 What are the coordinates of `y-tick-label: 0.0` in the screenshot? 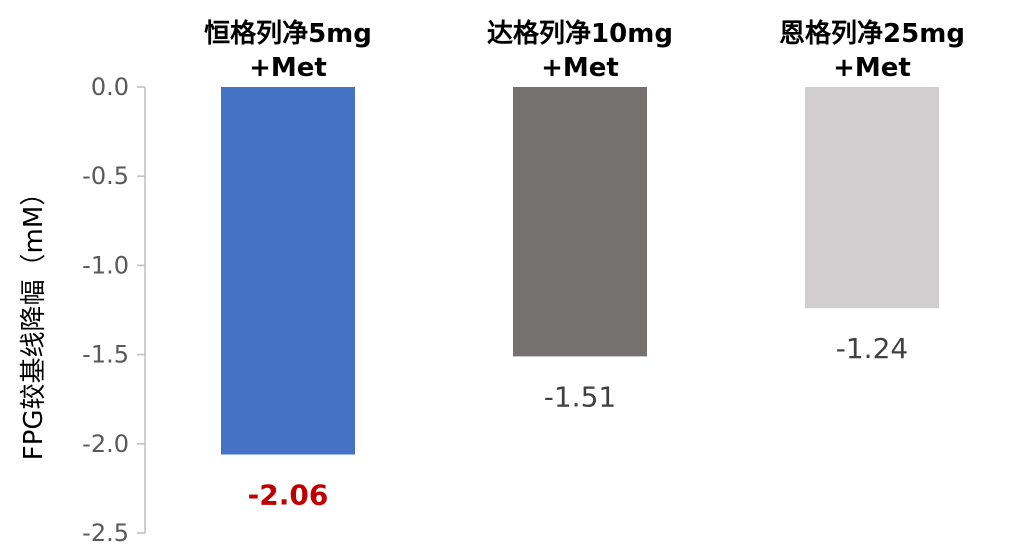 It's located at (110, 87).